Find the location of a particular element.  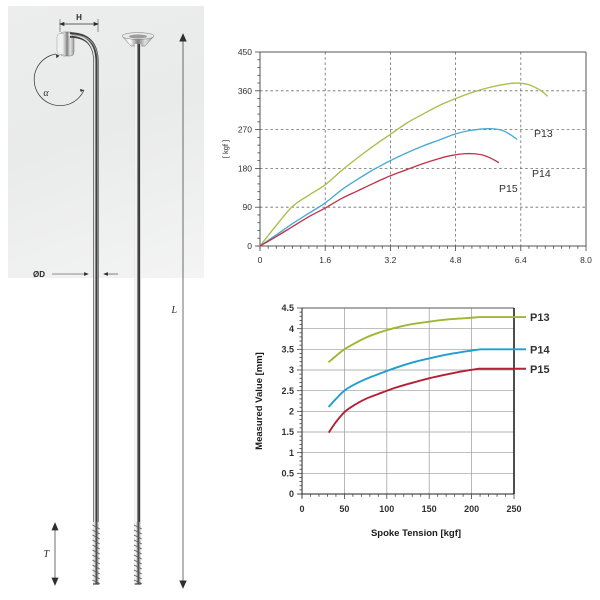

spoke-straight-pull is located at coordinates (138, 308).